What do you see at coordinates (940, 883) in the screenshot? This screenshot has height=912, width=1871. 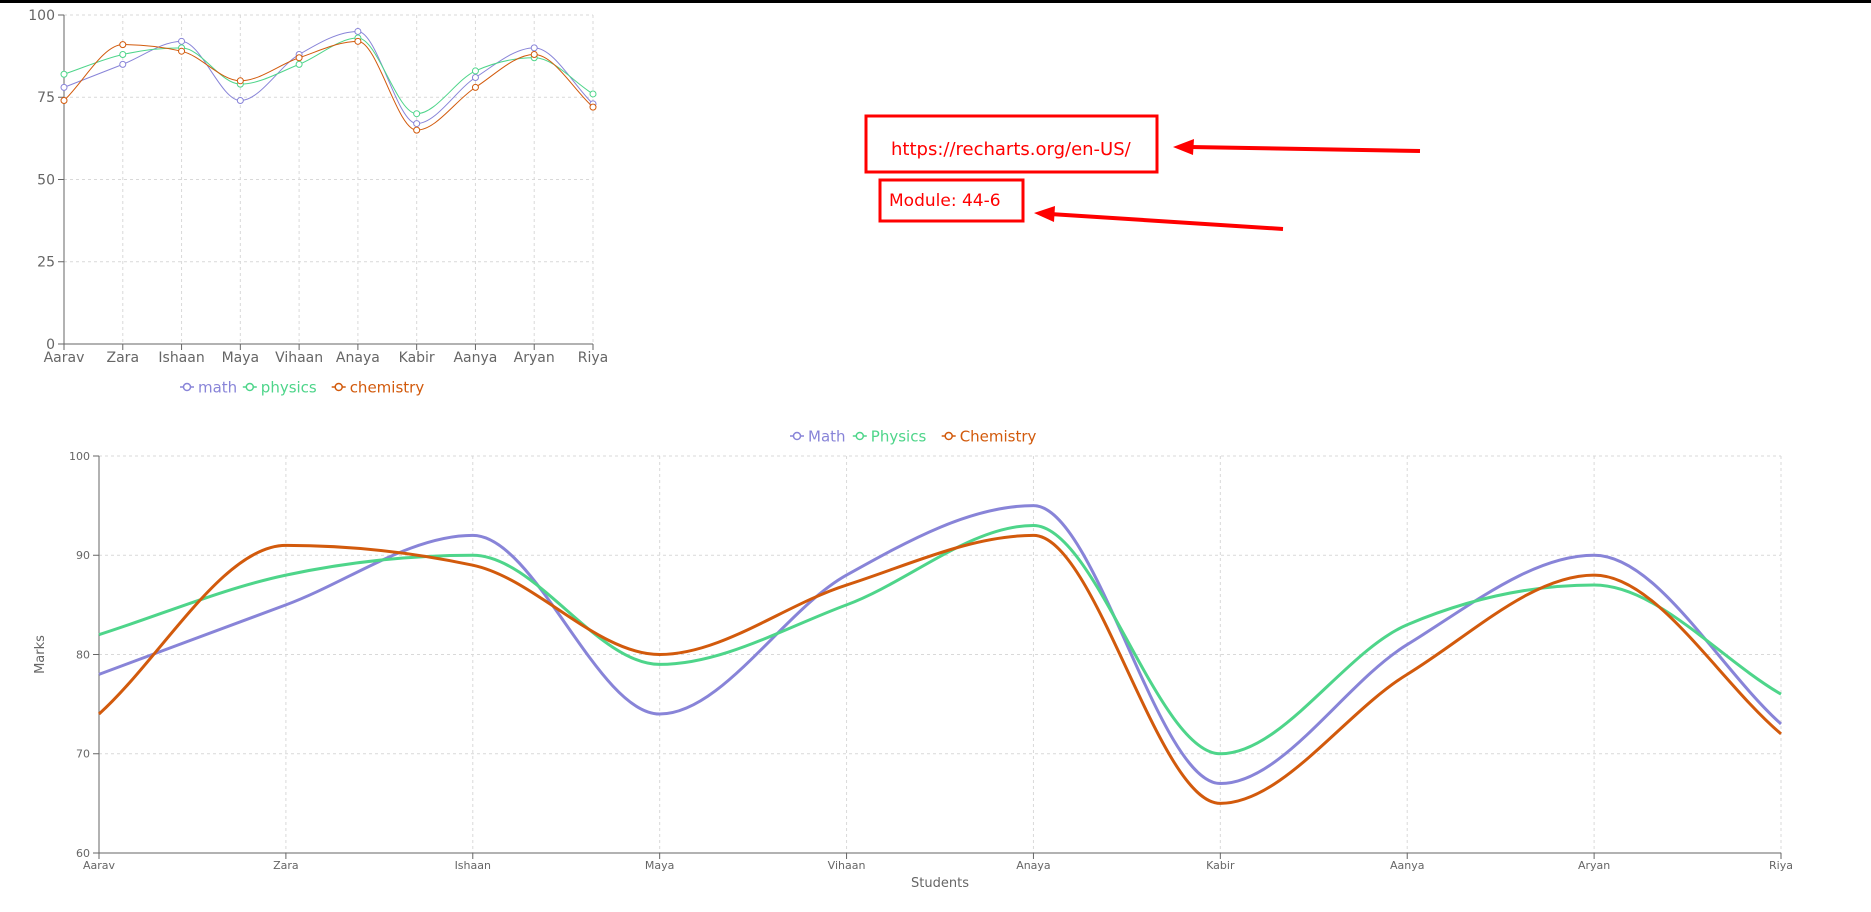 I see `x-axis-title: Students` at bounding box center [940, 883].